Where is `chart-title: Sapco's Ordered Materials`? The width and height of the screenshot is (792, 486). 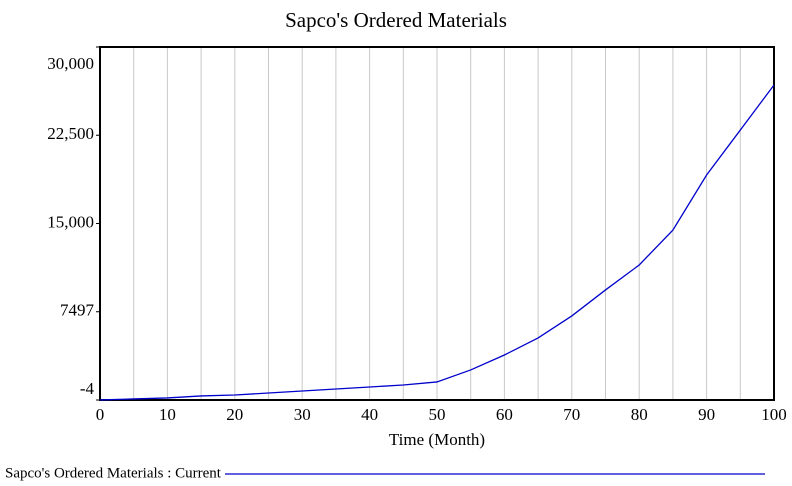
chart-title: Sapco's Ordered Materials is located at coordinates (396, 20).